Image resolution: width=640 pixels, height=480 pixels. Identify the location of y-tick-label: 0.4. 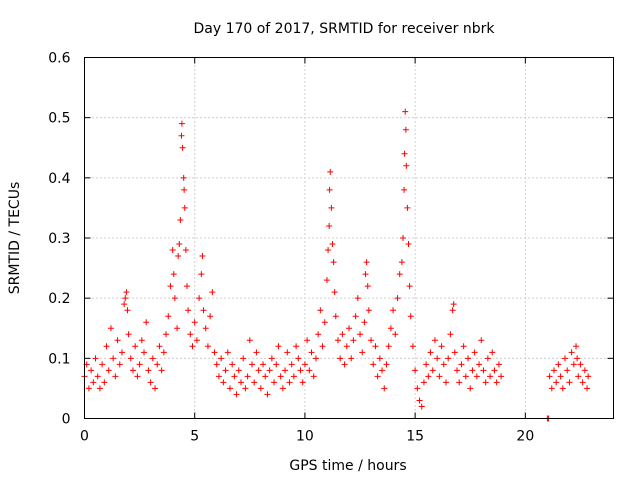
(59, 179).